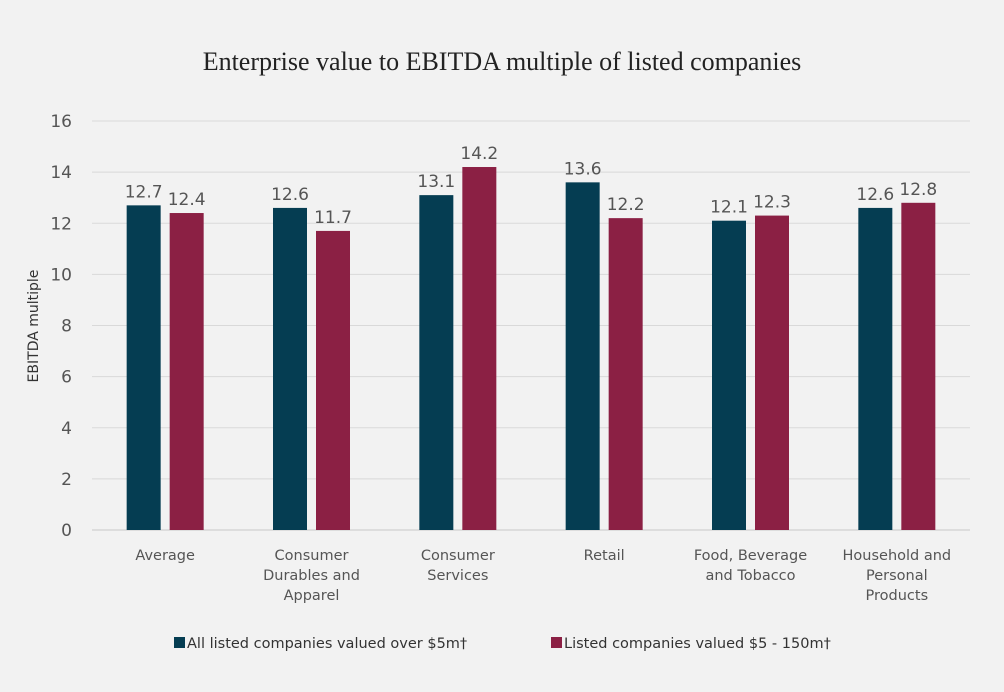 The height and width of the screenshot is (692, 1004). Describe the element at coordinates (61, 122) in the screenshot. I see `y-tick-label: 16` at that location.